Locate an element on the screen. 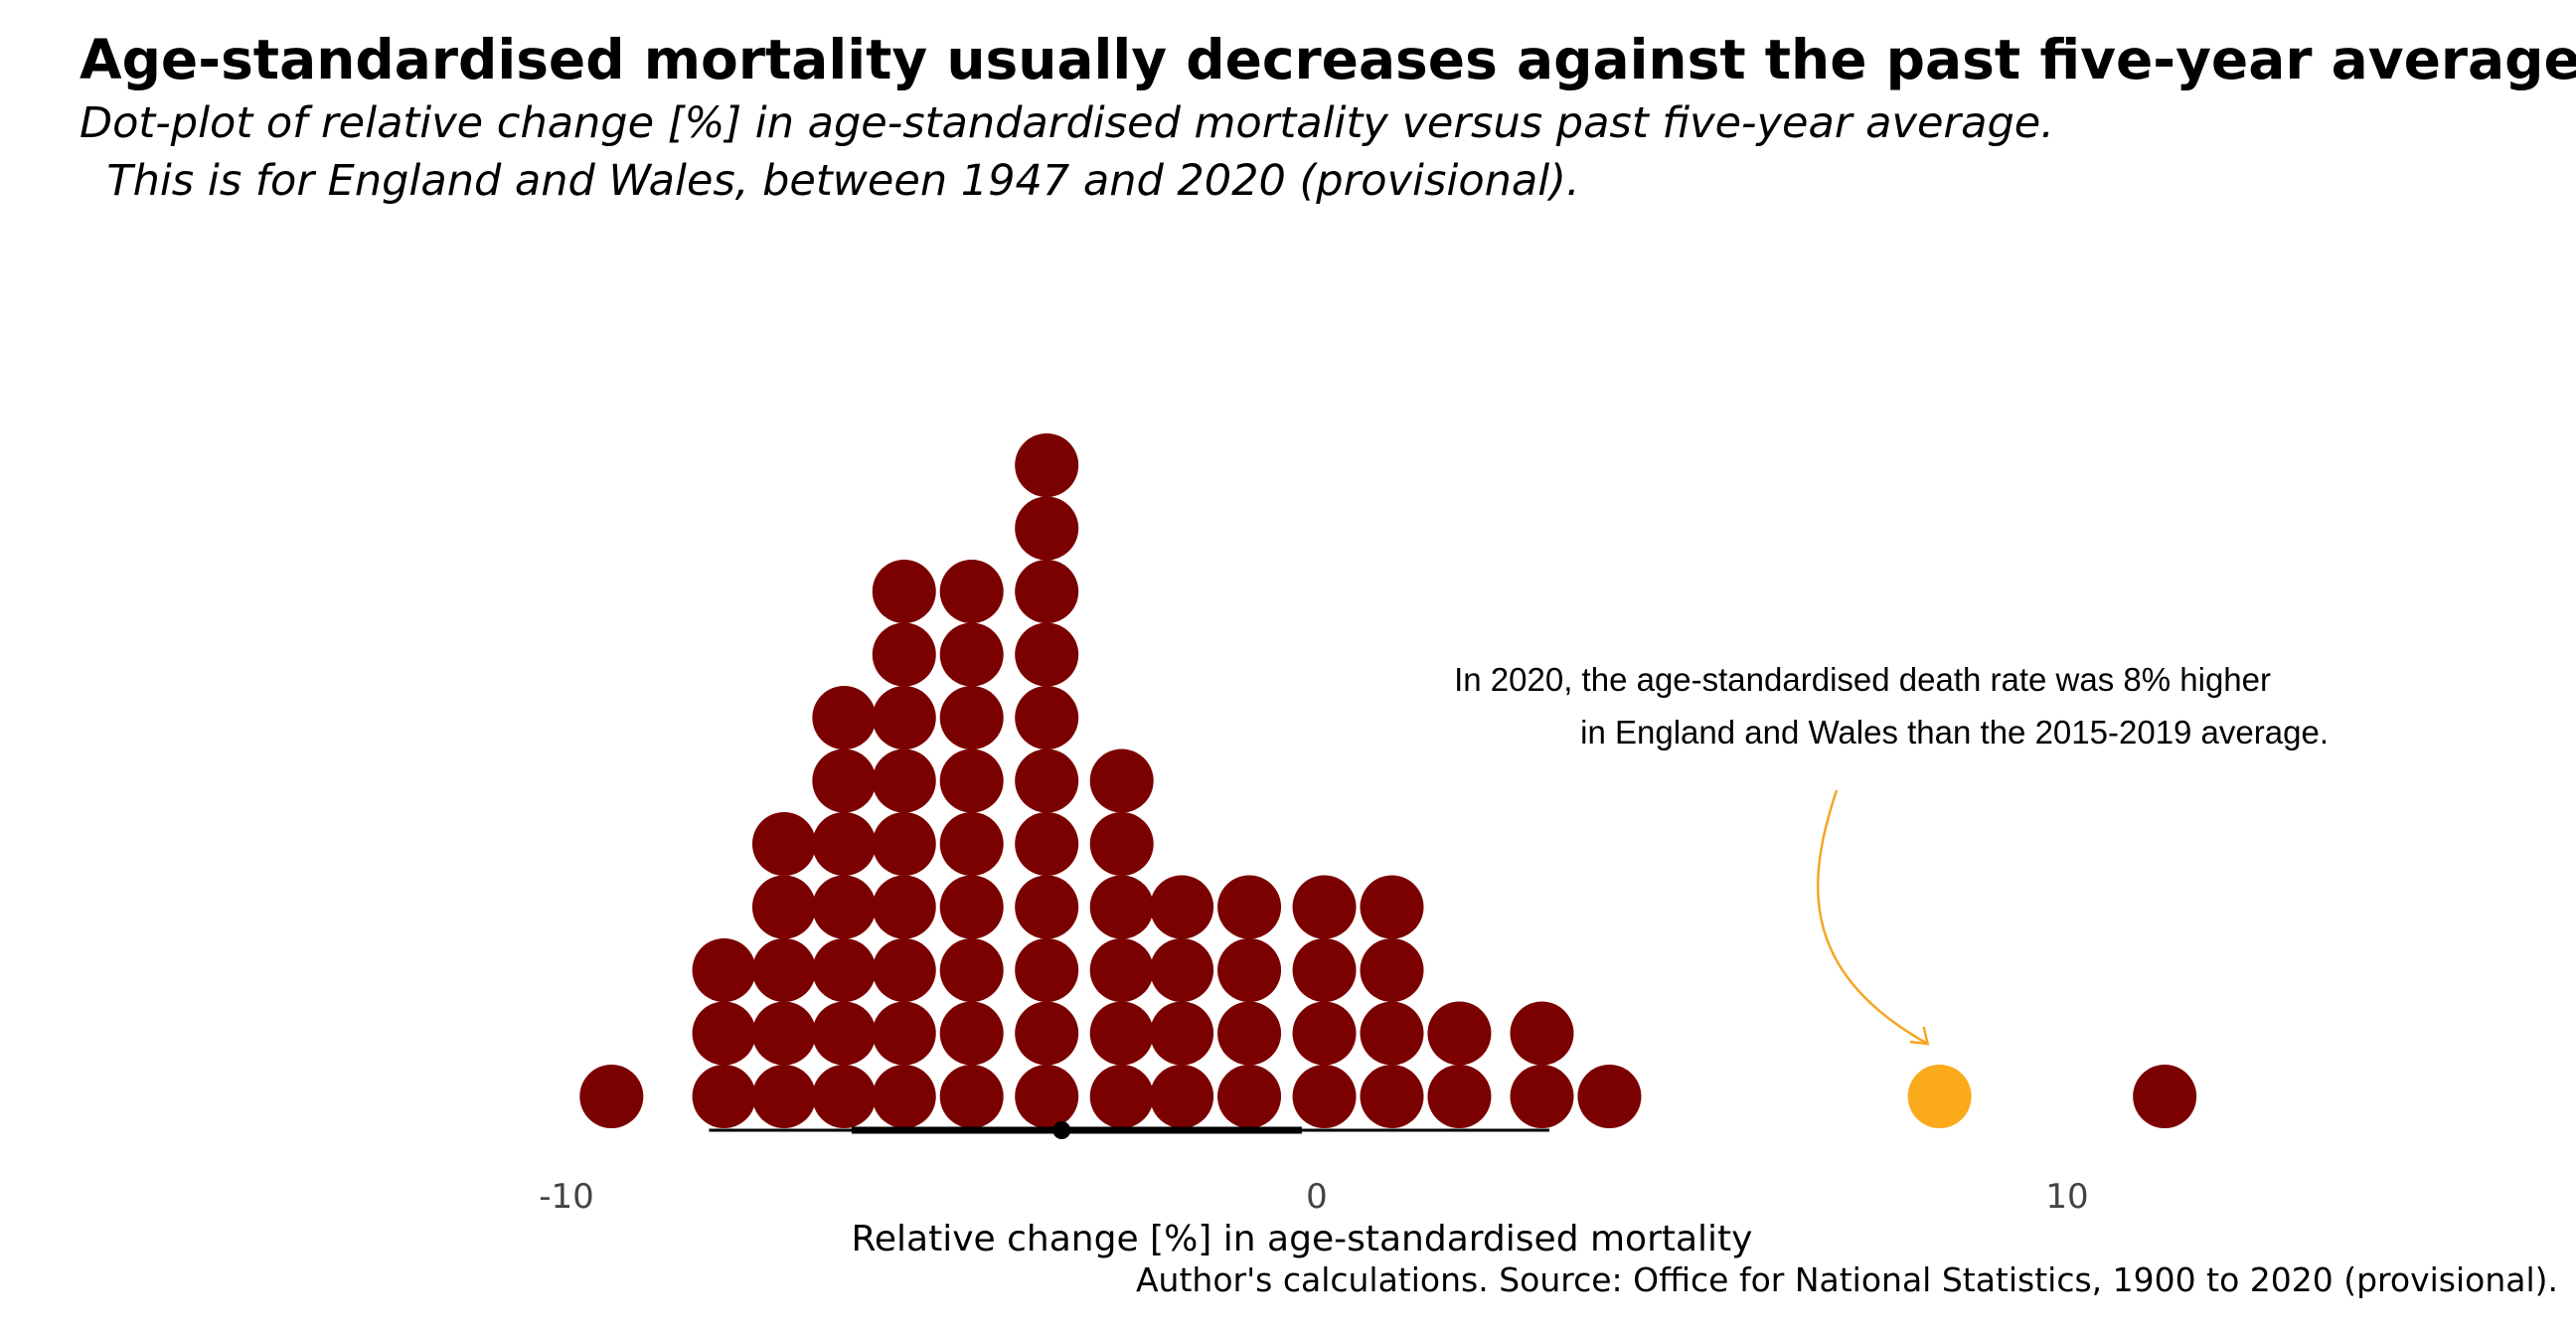  x-axis-ticks: -10 0 10 is located at coordinates (1313, 1197).